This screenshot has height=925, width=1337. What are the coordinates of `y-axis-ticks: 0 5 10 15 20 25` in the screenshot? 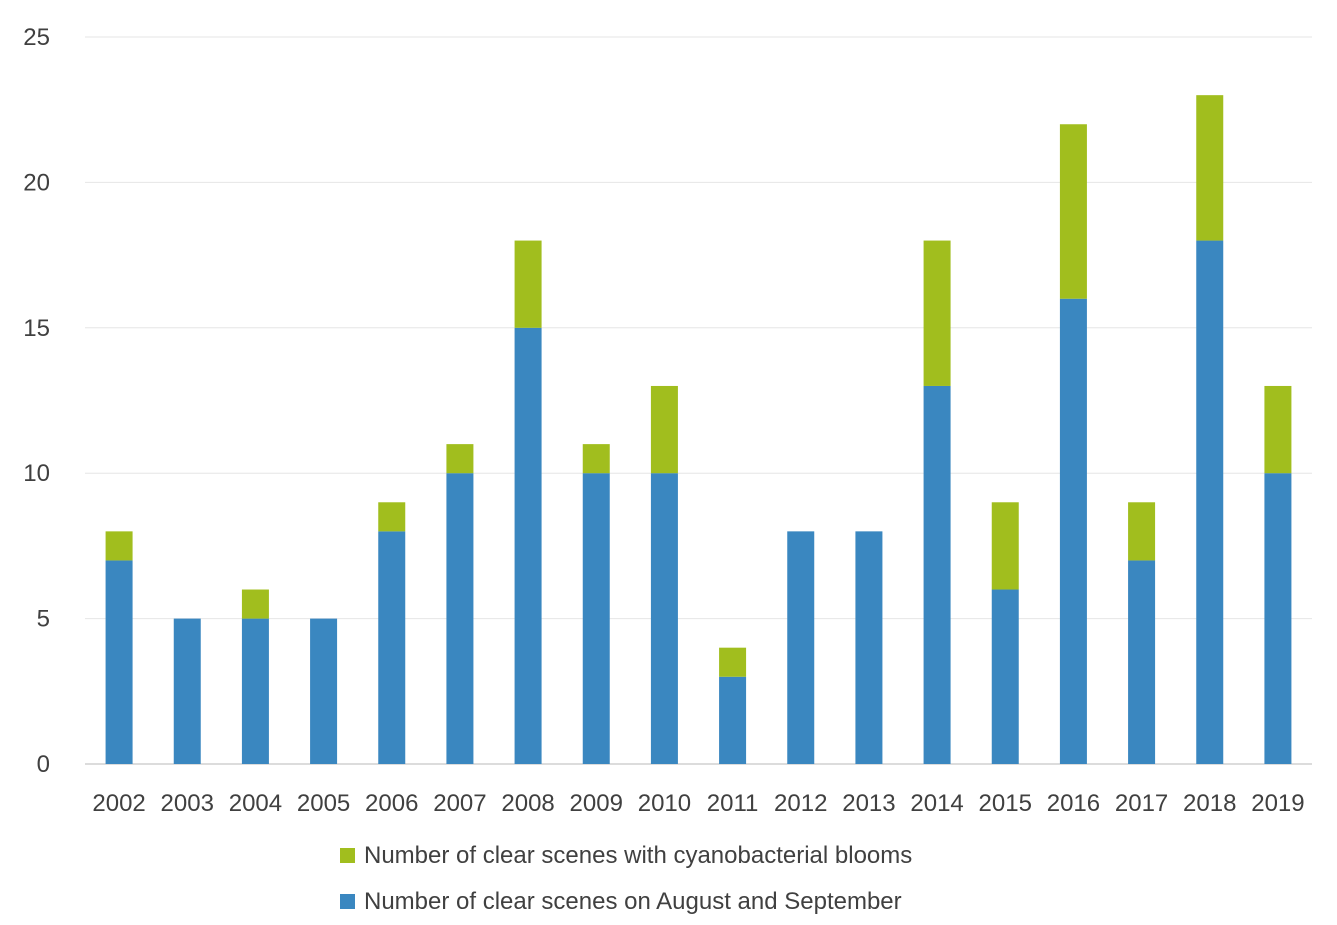 It's located at (36, 401).